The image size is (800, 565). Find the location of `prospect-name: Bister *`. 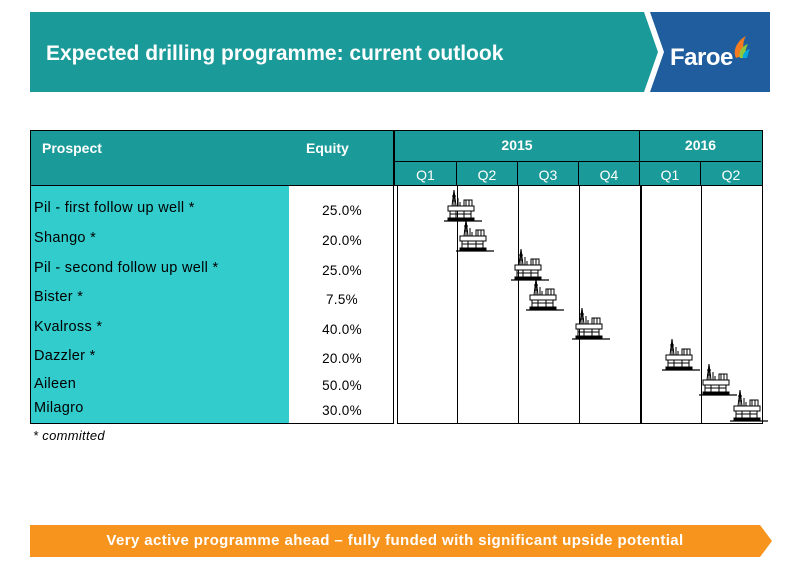

prospect-name: Bister * is located at coordinates (59, 297).